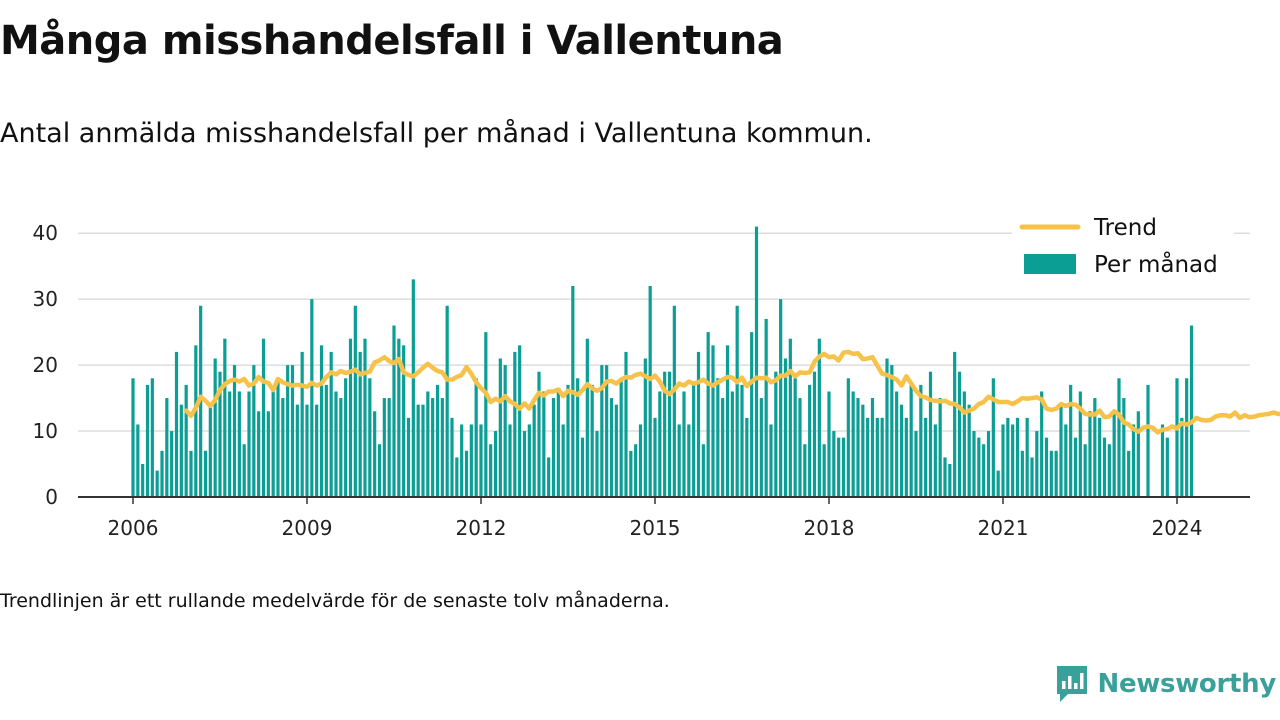  I want to click on x-tick-label: 2006, so click(133, 528).